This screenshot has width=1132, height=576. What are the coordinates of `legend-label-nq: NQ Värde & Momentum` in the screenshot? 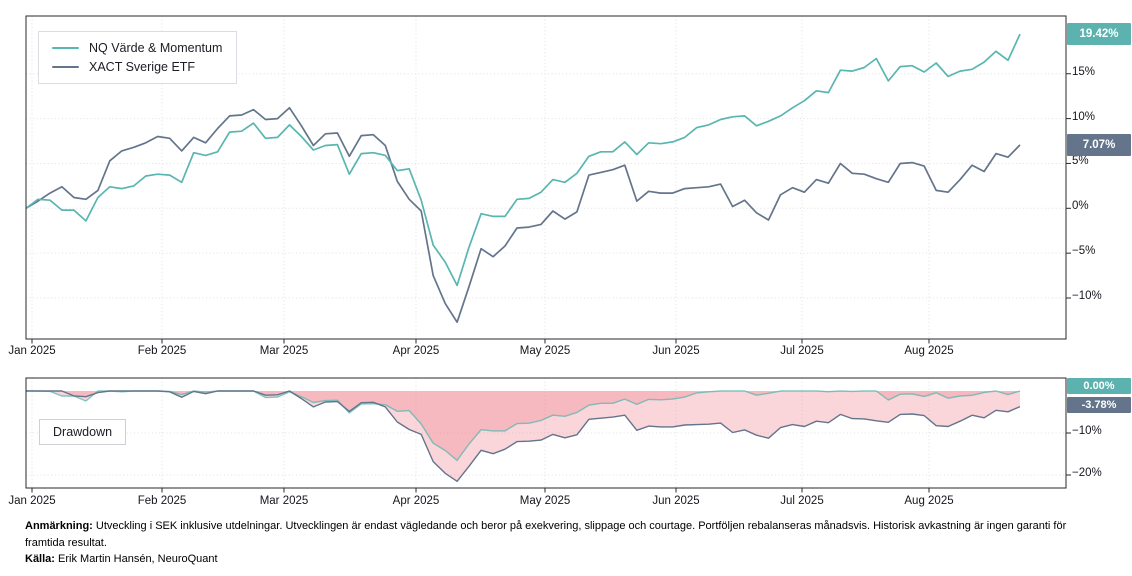 It's located at (156, 48).